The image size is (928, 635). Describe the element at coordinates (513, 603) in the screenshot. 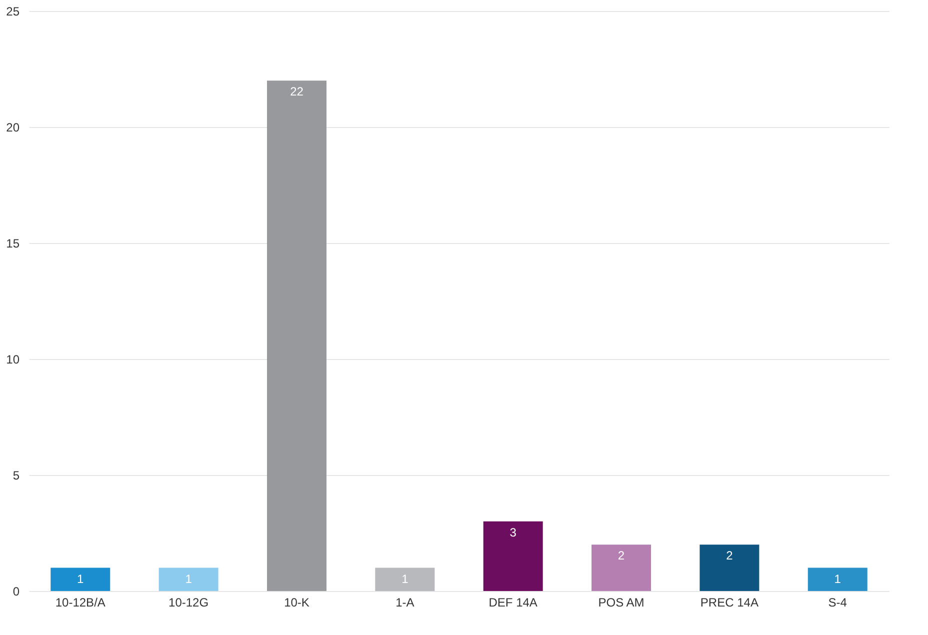

I see `x-tick-label: DEF 14A` at that location.